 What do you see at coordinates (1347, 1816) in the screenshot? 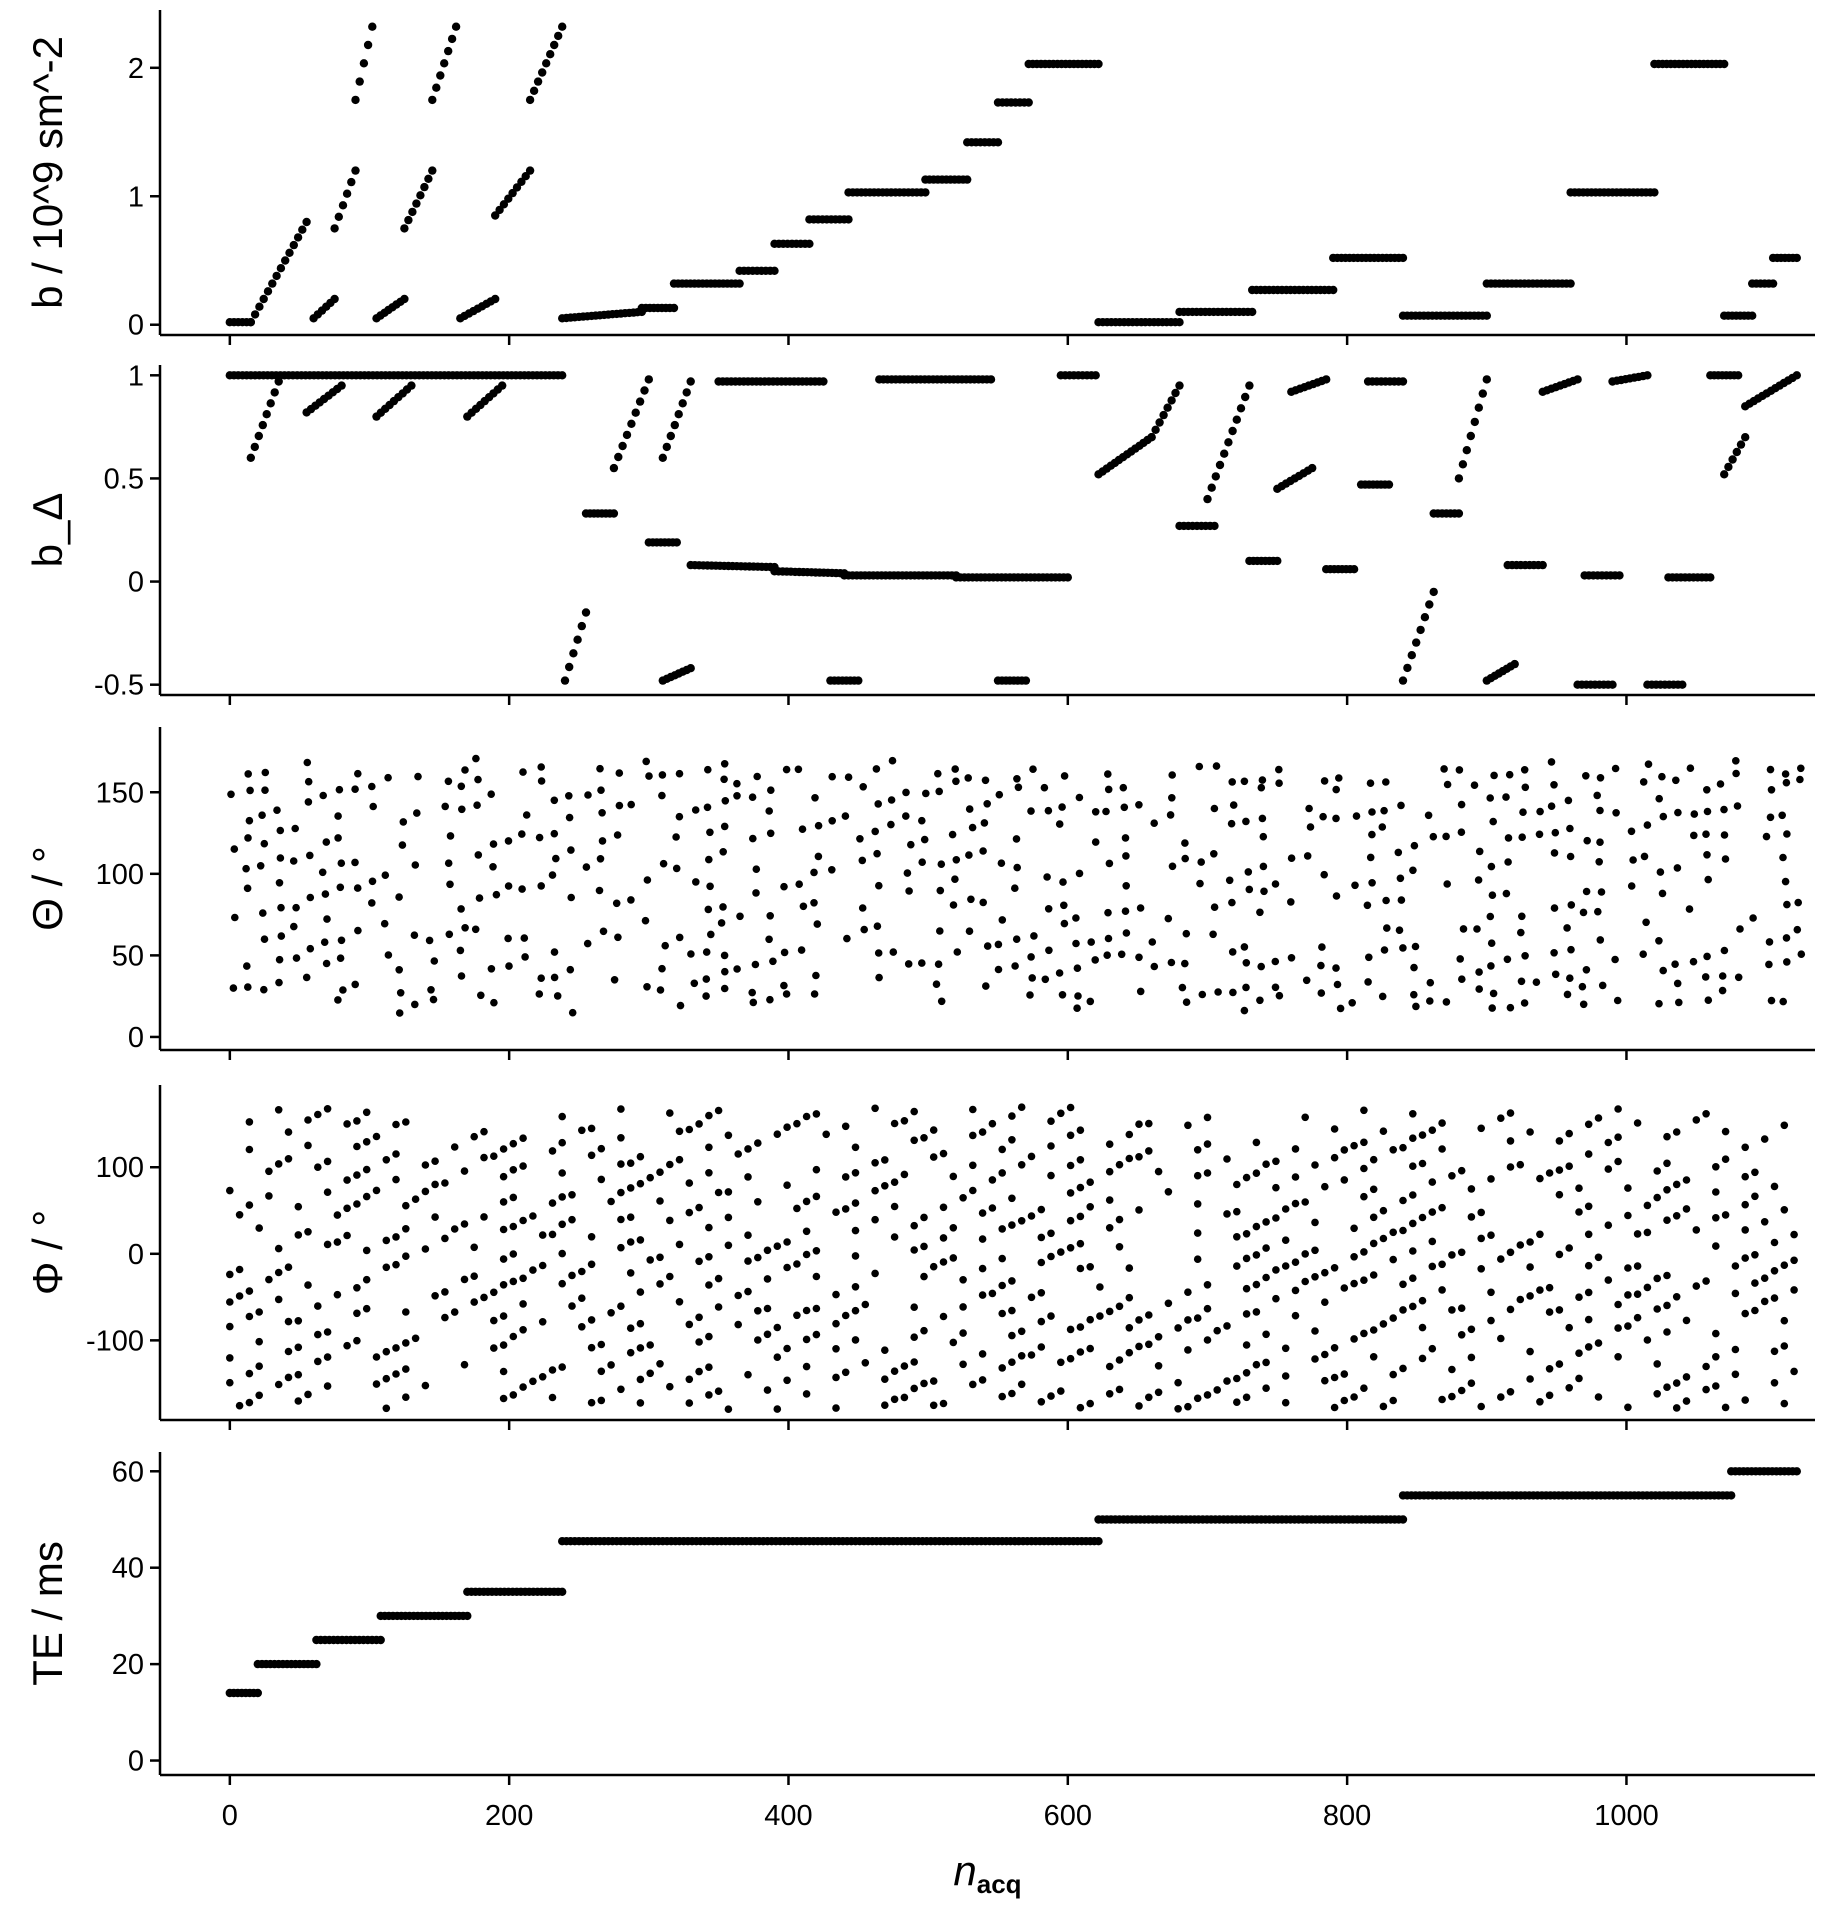
I see `x-tick-label: 800` at bounding box center [1347, 1816].